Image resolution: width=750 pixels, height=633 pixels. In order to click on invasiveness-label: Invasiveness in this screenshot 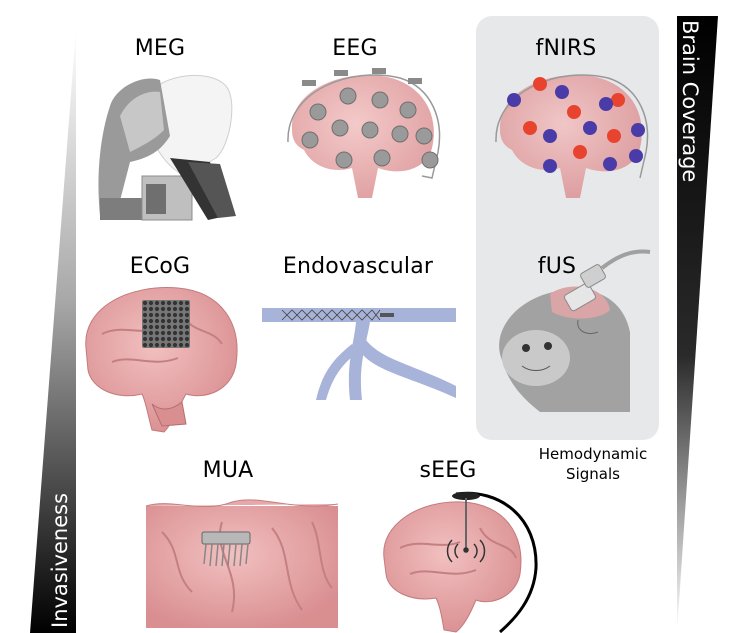, I will do `click(60, 560)`.